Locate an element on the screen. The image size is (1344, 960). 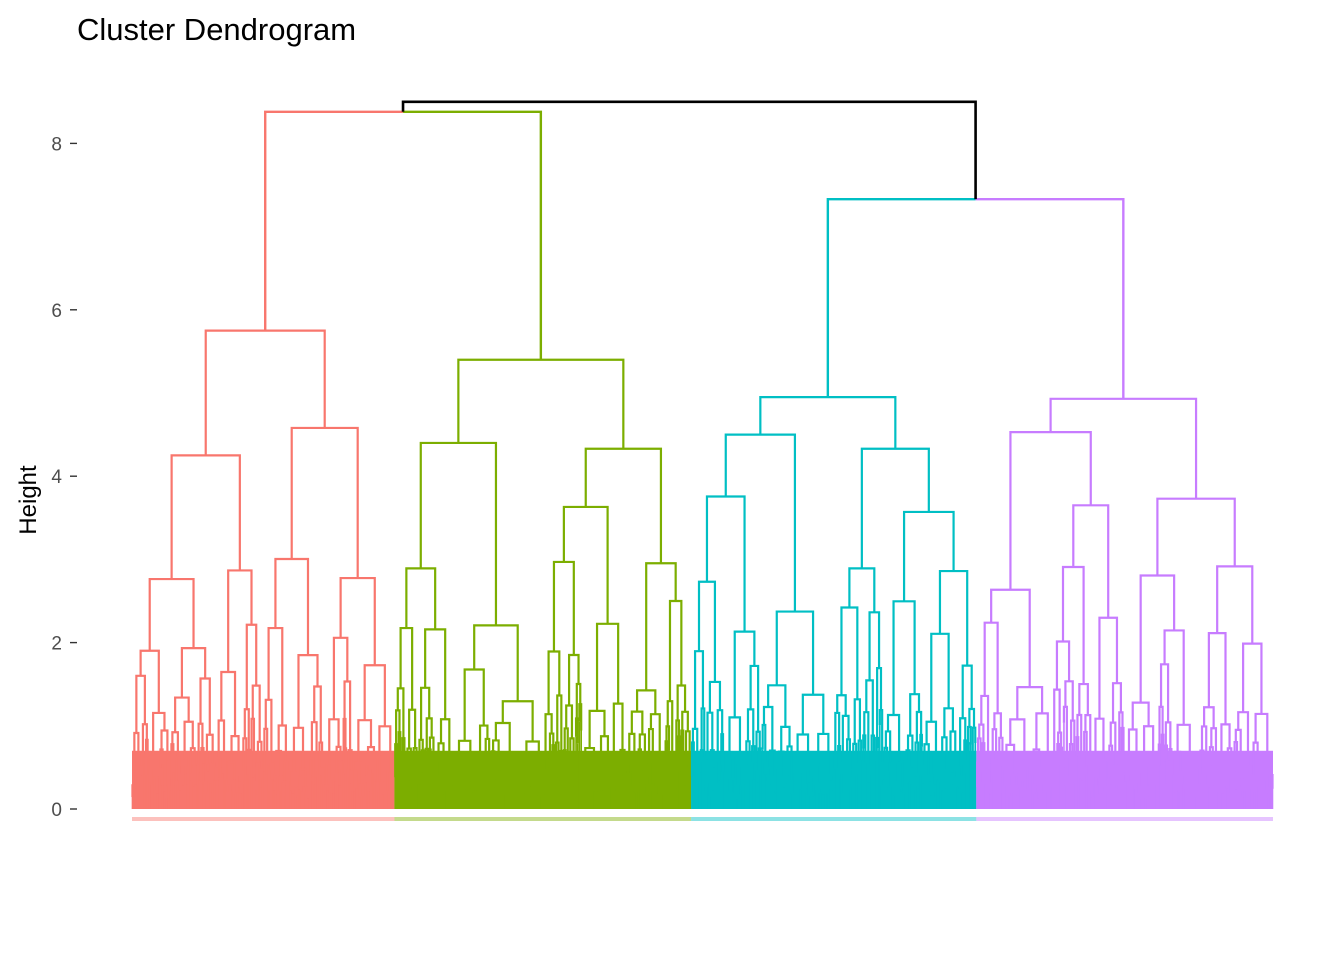
y-tick-label: 8 is located at coordinates (56, 144).